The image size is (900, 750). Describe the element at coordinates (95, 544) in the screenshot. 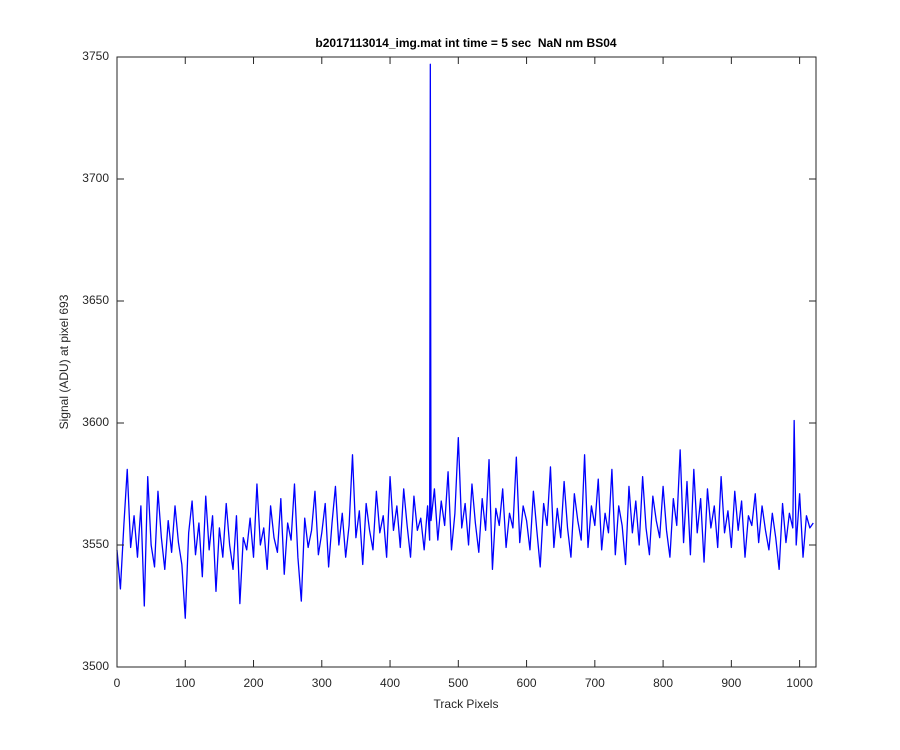

I see `y-tick-label: 3550` at that location.